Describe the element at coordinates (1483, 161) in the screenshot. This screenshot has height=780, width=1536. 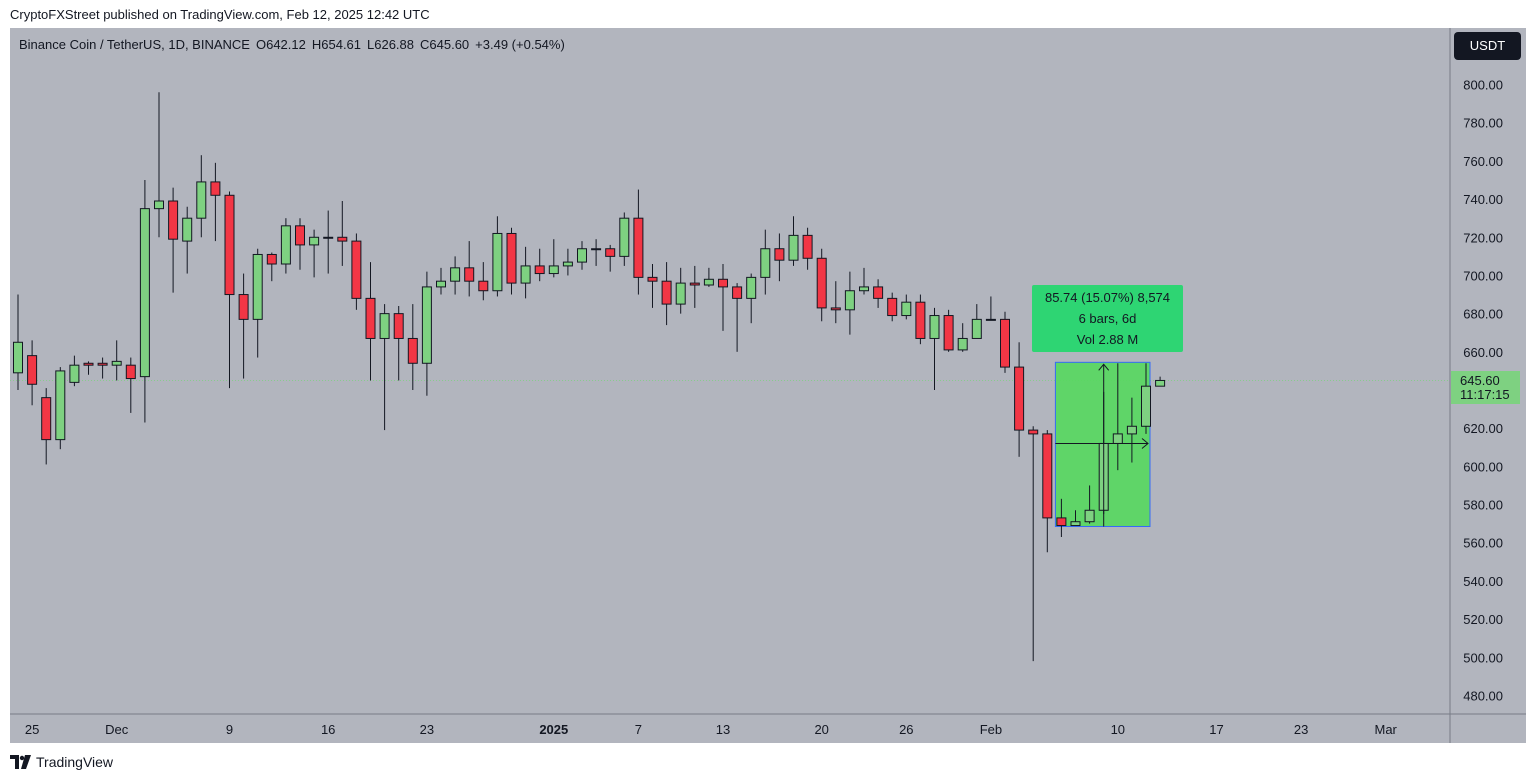
I see `y-tick-label: 760.00` at that location.